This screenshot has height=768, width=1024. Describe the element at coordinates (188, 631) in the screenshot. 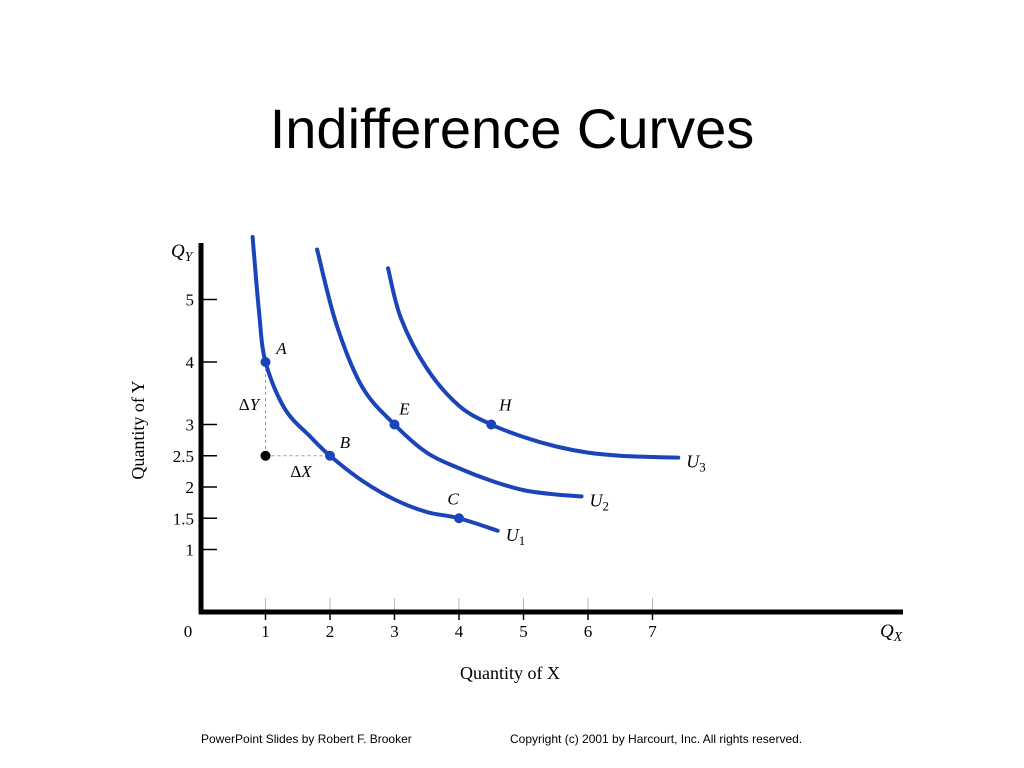

I see `origin-label: 0` at that location.